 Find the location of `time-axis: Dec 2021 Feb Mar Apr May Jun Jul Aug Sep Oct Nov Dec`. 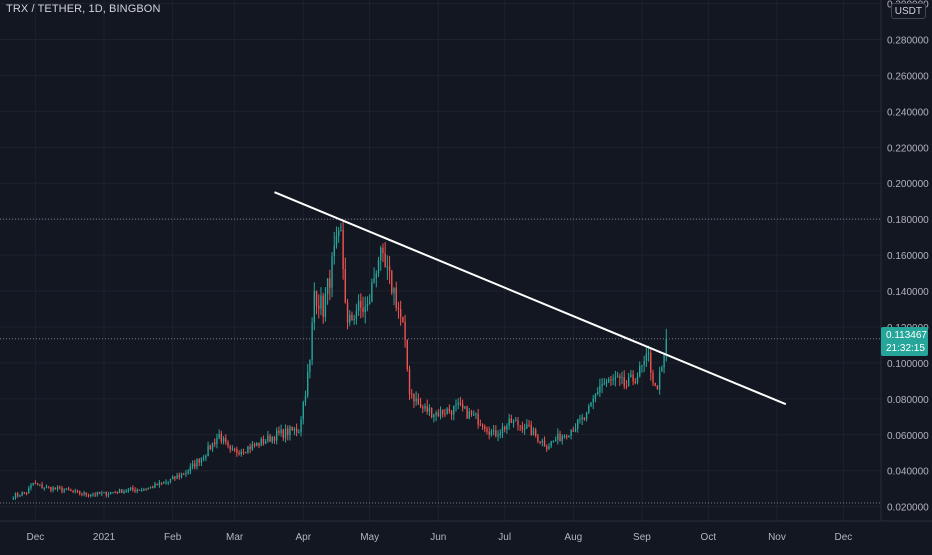

time-axis: Dec 2021 Feb Mar Apr May Jun Jul Aug Sep Oct Nov Dec is located at coordinates (466, 531).